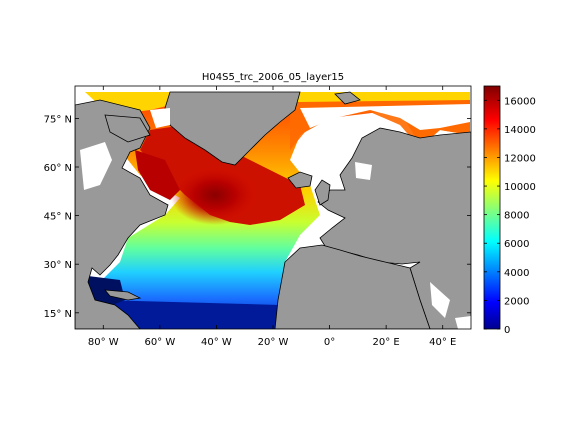 The width and height of the screenshot is (576, 432). What do you see at coordinates (273, 77) in the screenshot?
I see `chart-title: H04S5_trc_2006_05_layer15` at bounding box center [273, 77].